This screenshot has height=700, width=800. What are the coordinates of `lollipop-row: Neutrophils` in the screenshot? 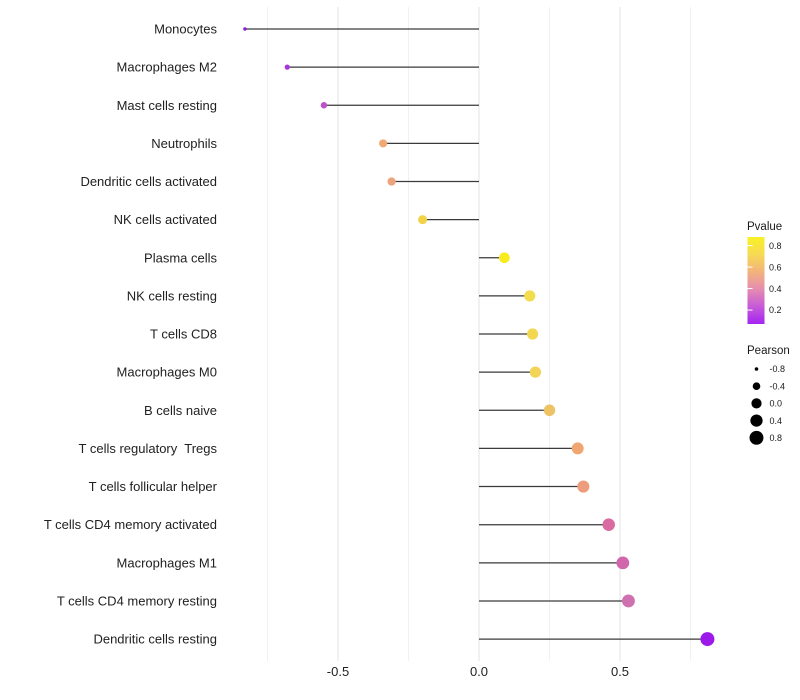 It's located at (315, 143).